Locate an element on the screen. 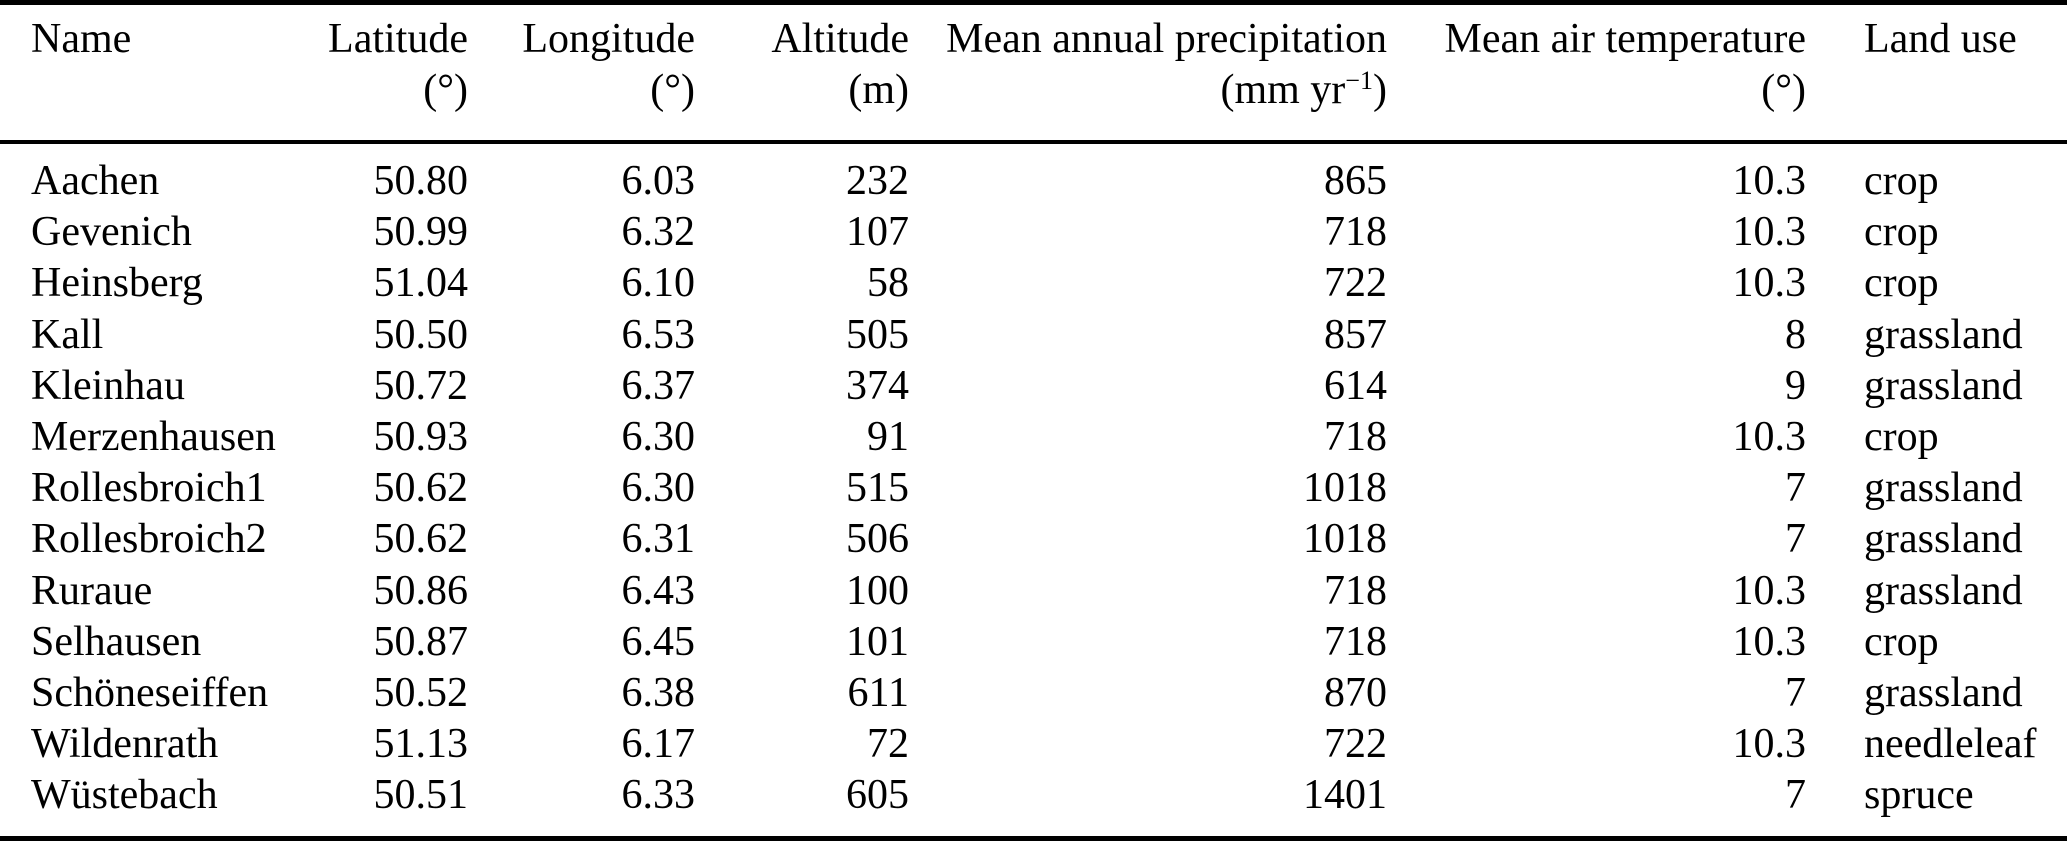  cell-altitude: 107 is located at coordinates (877, 232).